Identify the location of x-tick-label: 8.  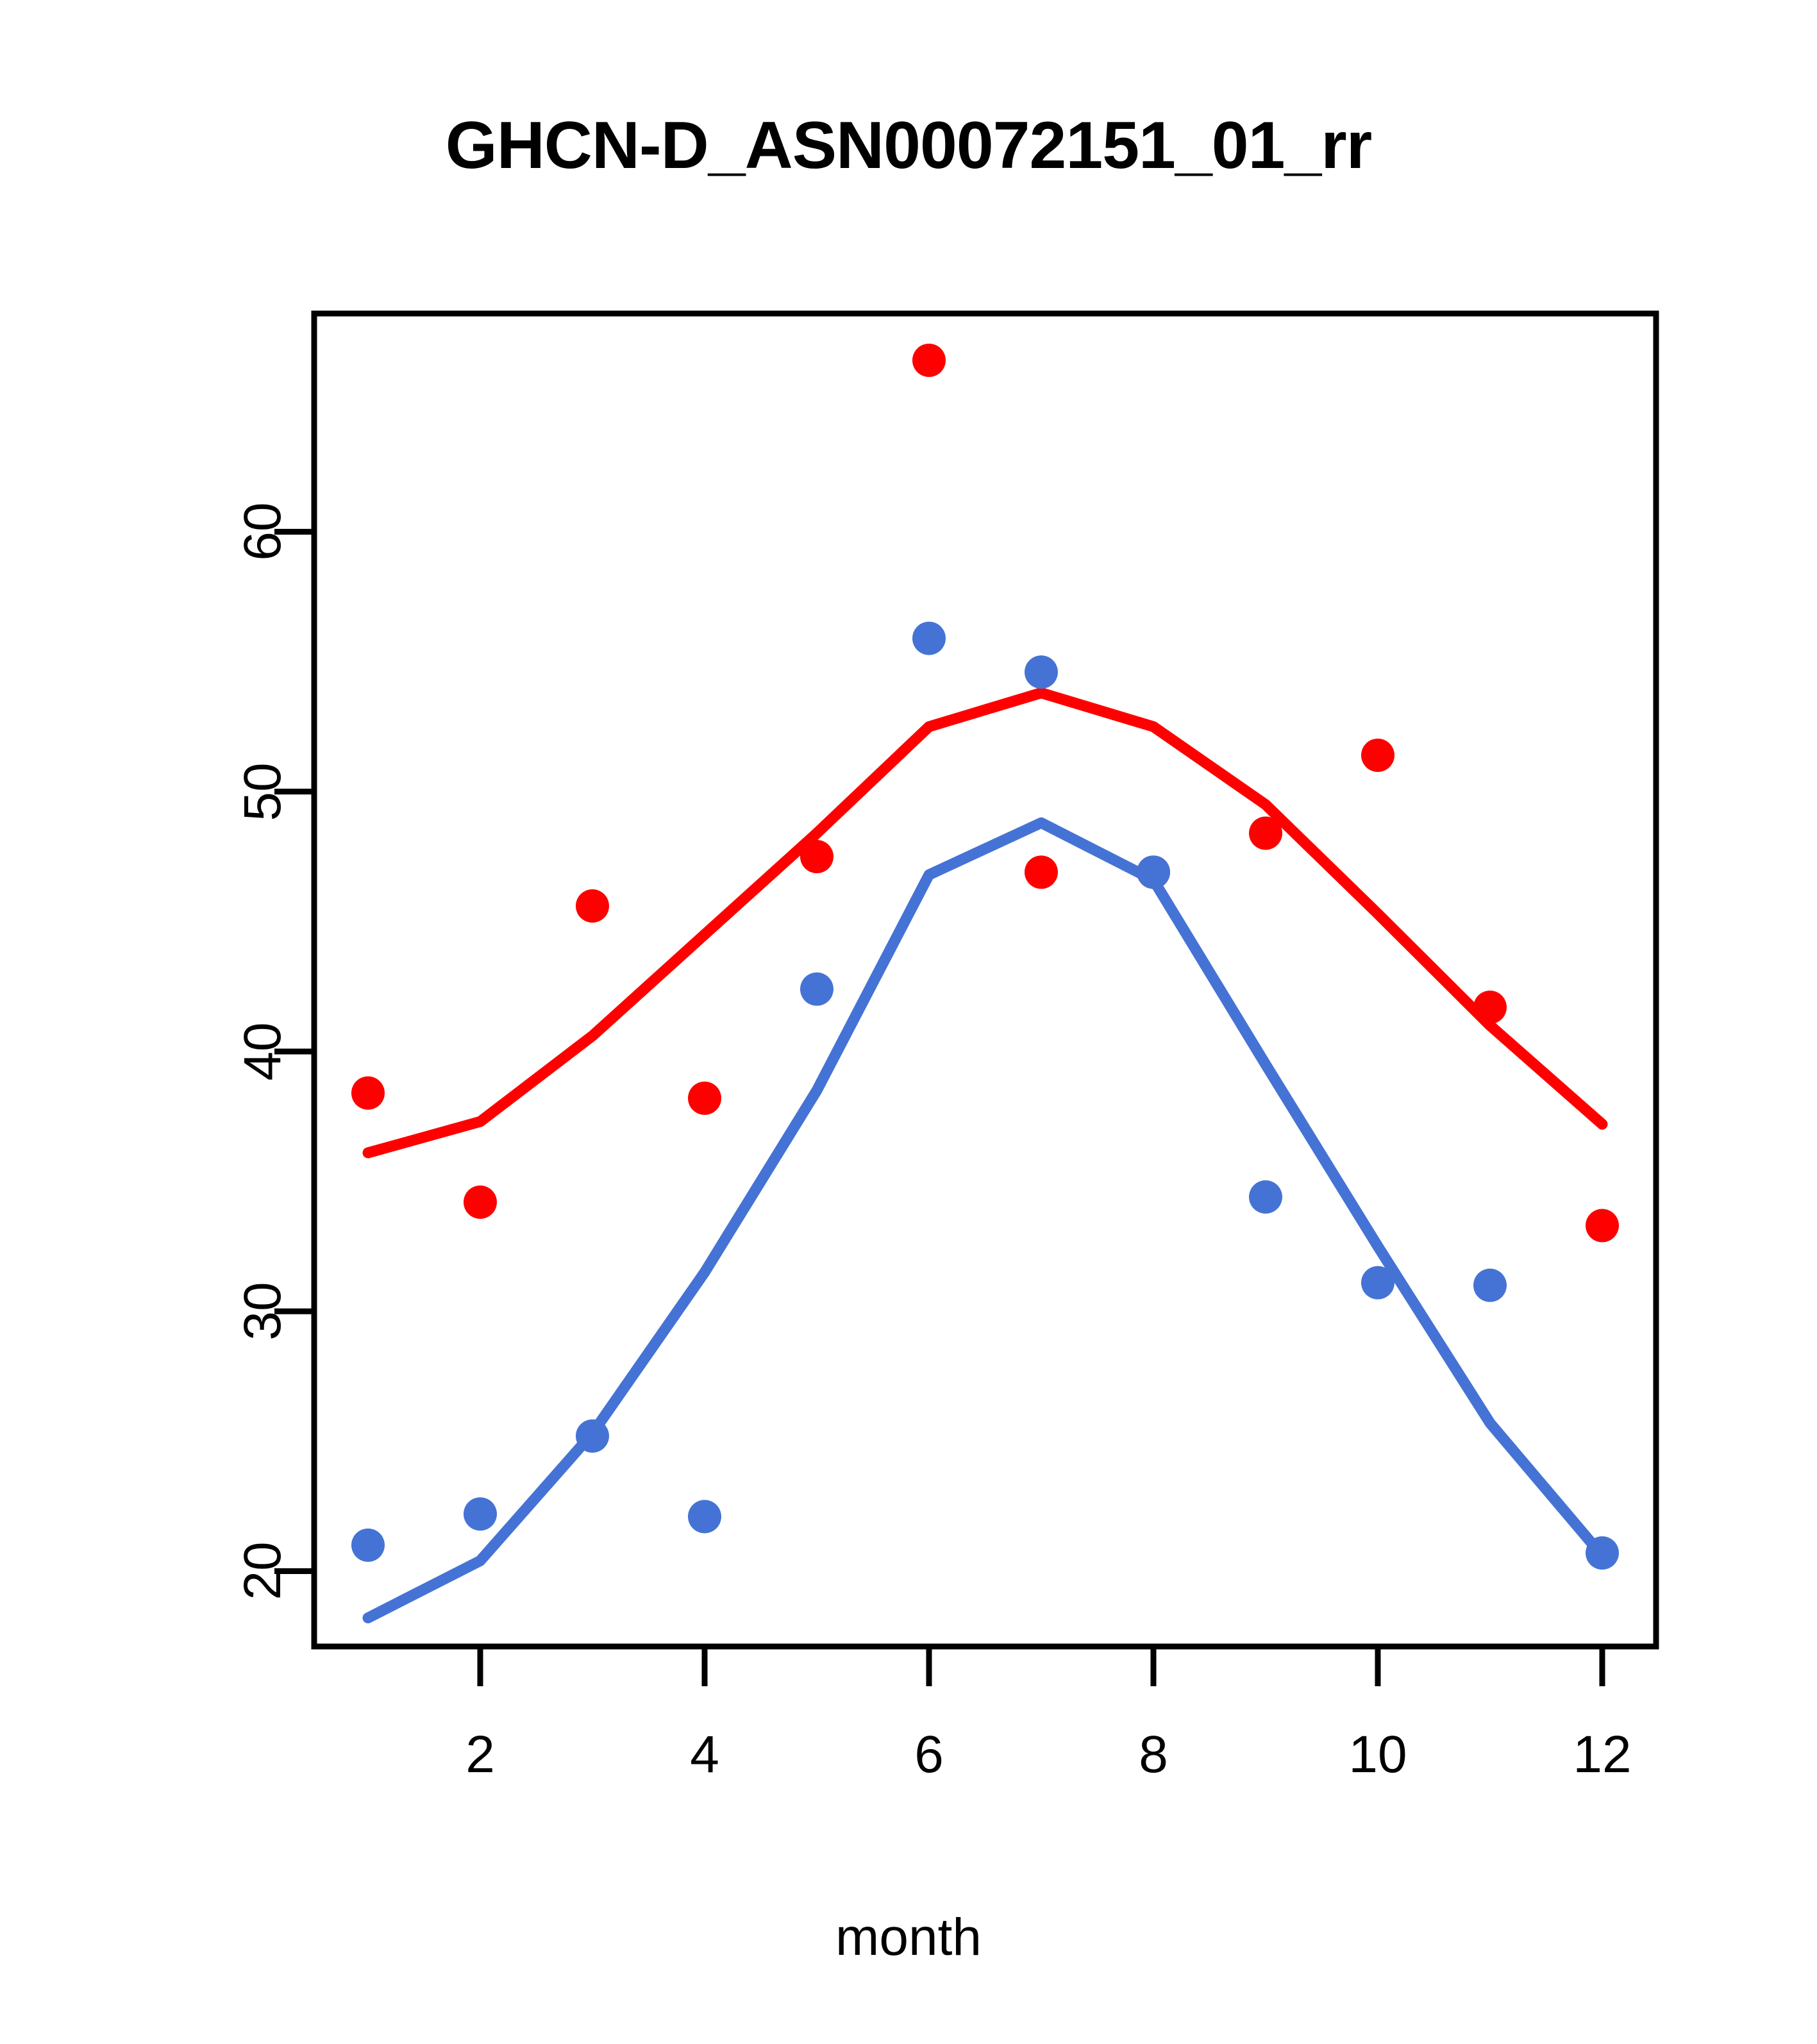
(1153, 1754).